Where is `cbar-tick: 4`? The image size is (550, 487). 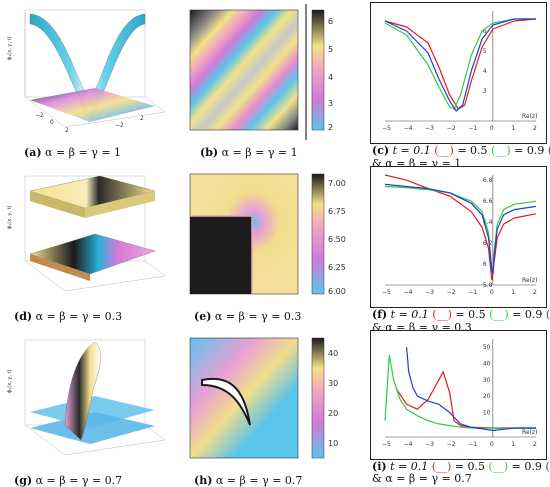
cbar-tick: 4 is located at coordinates (330, 77).